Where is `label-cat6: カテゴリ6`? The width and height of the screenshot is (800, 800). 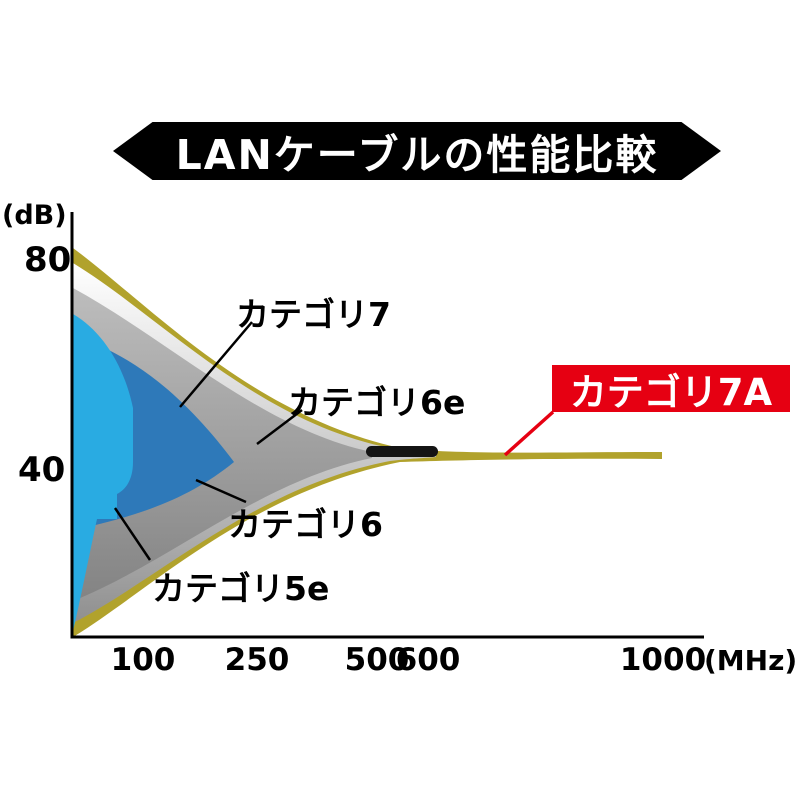 label-cat6: カテゴリ6 is located at coordinates (305, 524).